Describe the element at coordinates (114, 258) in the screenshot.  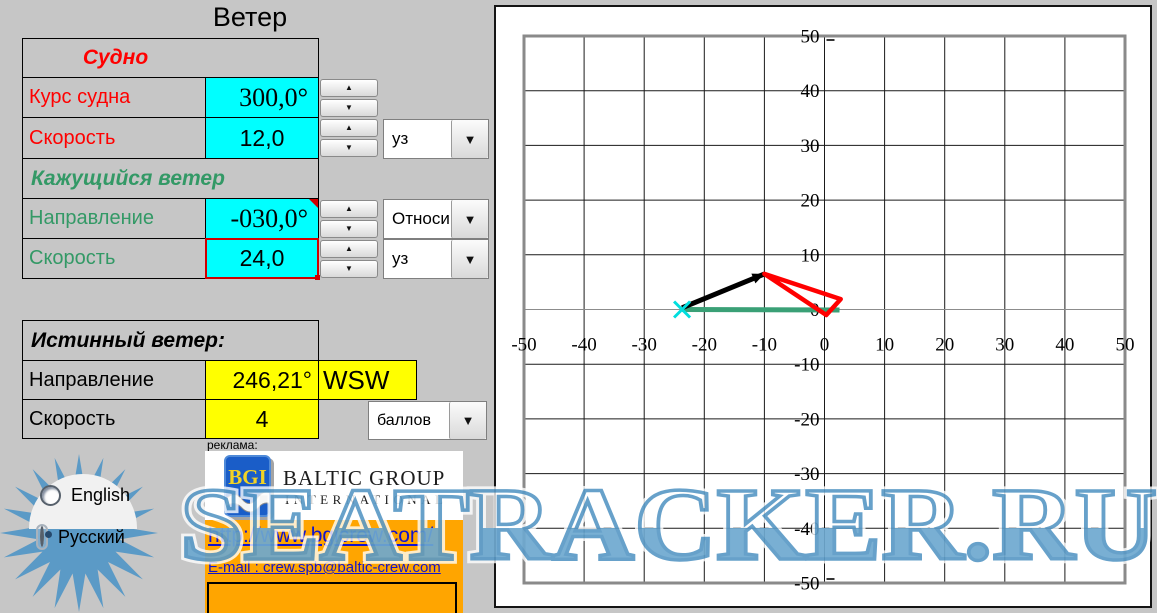
I see `apparent-speed-label: Скорость` at that location.